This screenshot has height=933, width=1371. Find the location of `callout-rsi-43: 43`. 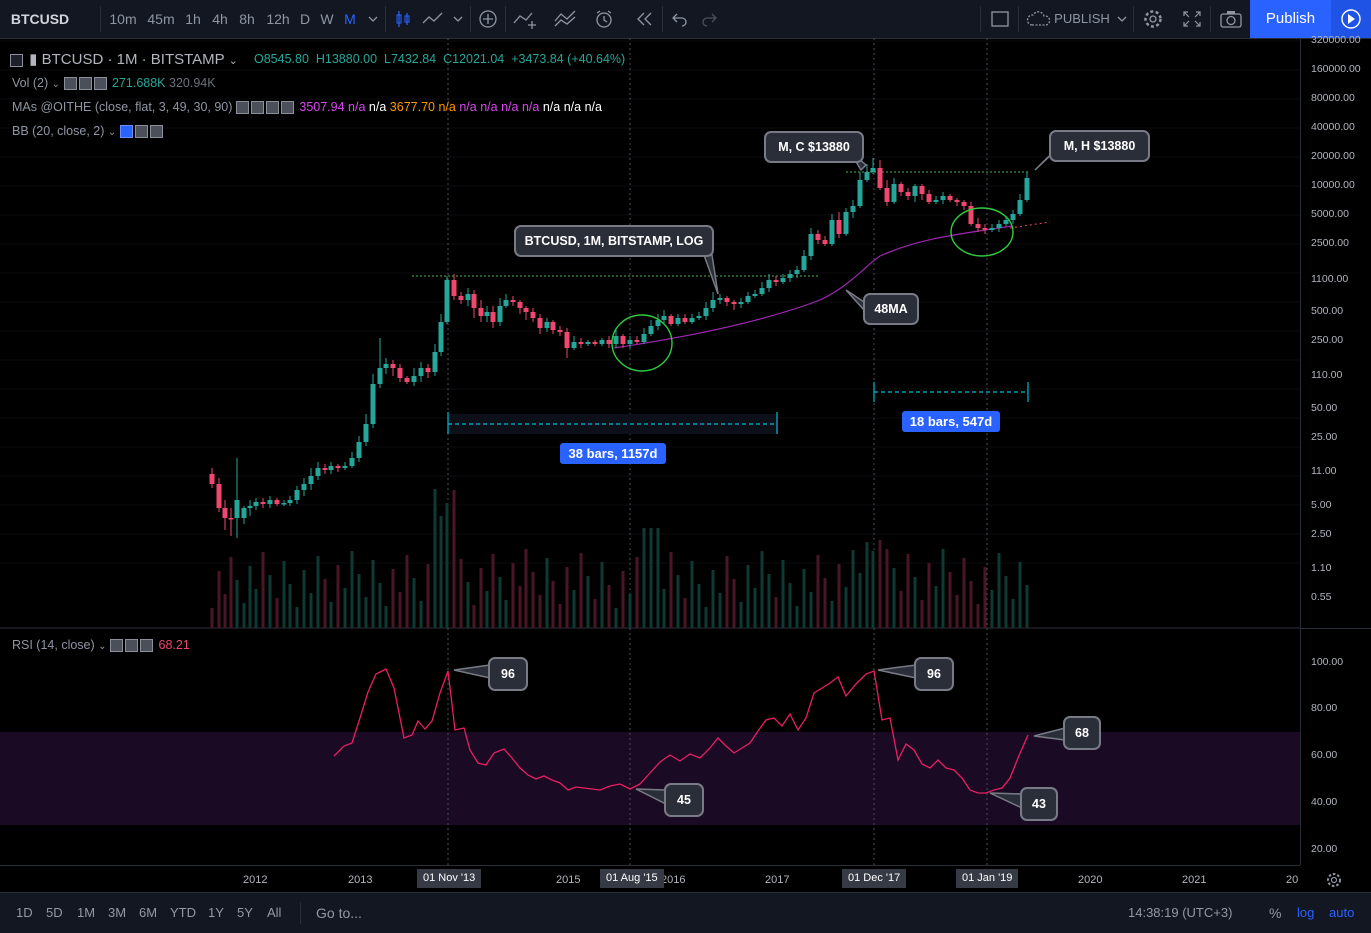

callout-rsi-43: 43 is located at coordinates (1039, 804).